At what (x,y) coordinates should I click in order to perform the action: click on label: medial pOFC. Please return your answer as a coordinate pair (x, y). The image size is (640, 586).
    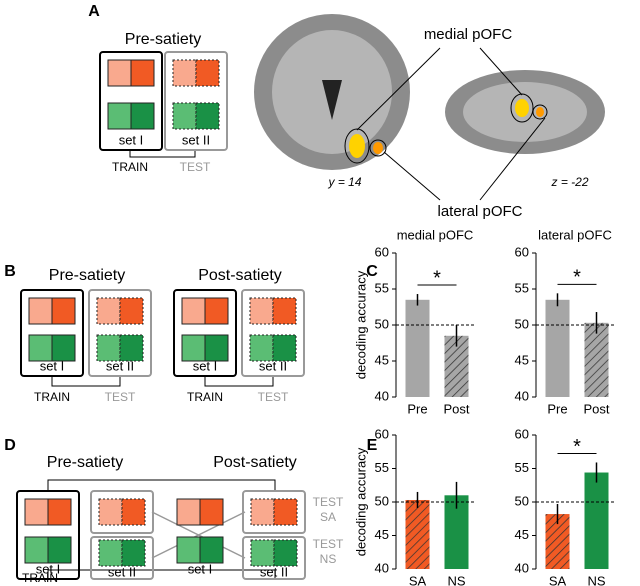
    Looking at the image, I should click on (468, 34).